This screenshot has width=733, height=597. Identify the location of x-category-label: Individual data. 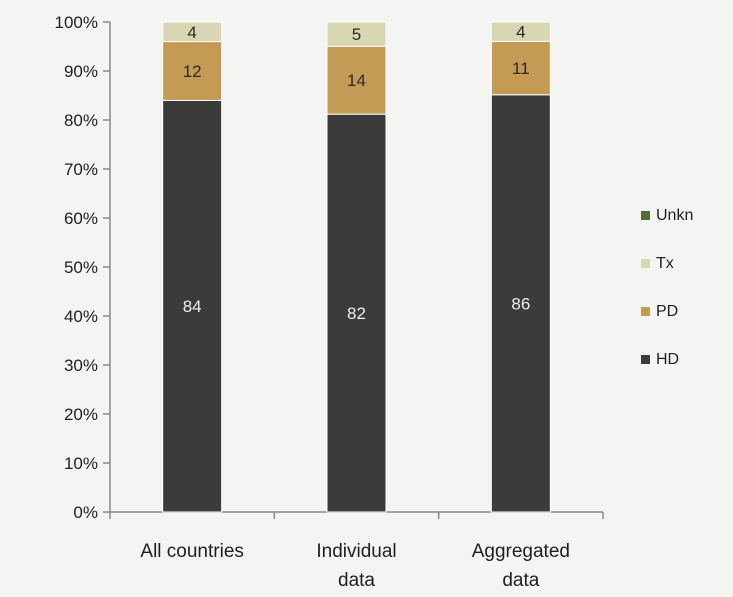
(356, 566).